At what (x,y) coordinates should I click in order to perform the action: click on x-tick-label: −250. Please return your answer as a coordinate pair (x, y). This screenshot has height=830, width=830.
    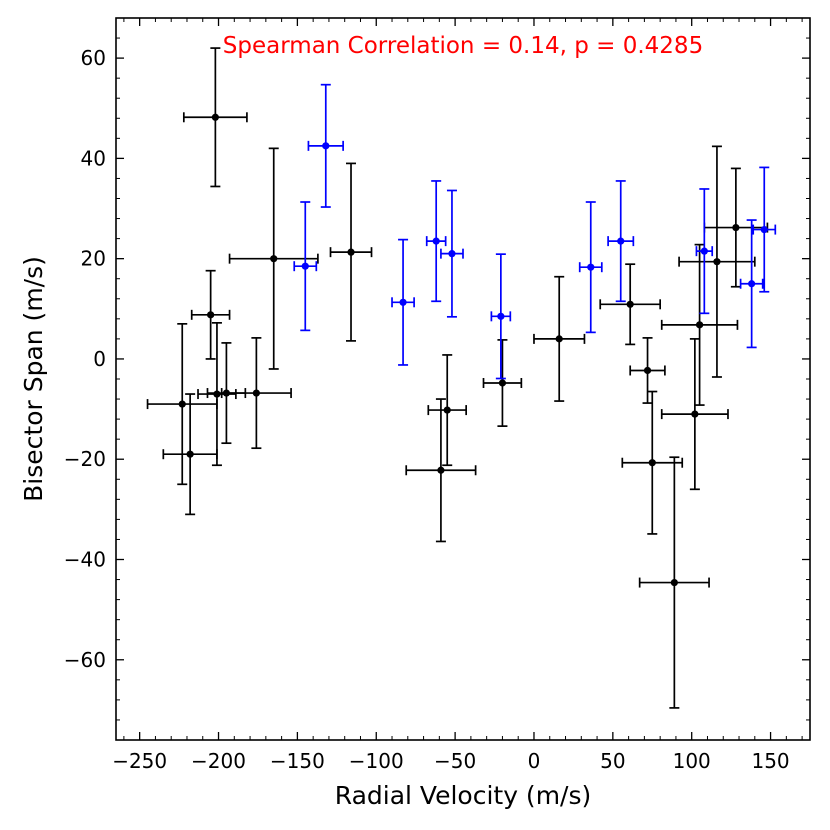
    Looking at the image, I should click on (139, 761).